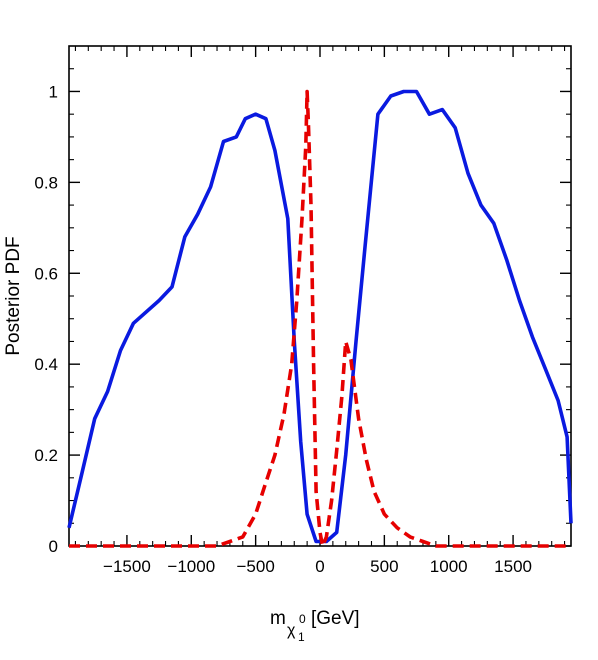 The width and height of the screenshot is (598, 660). I want to click on x-axis-title-main: m, so click(278, 618).